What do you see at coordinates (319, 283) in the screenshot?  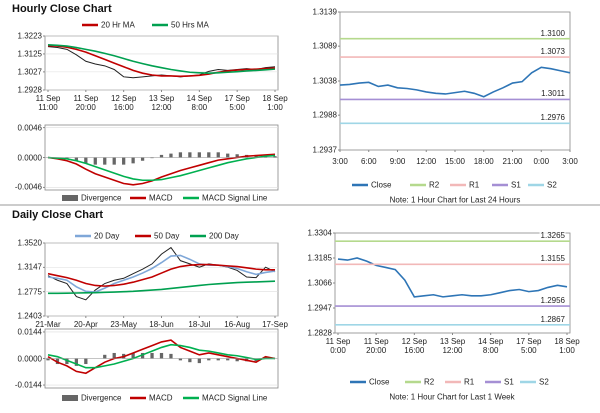 I see `y-tick-label: 1.3066` at bounding box center [319, 283].